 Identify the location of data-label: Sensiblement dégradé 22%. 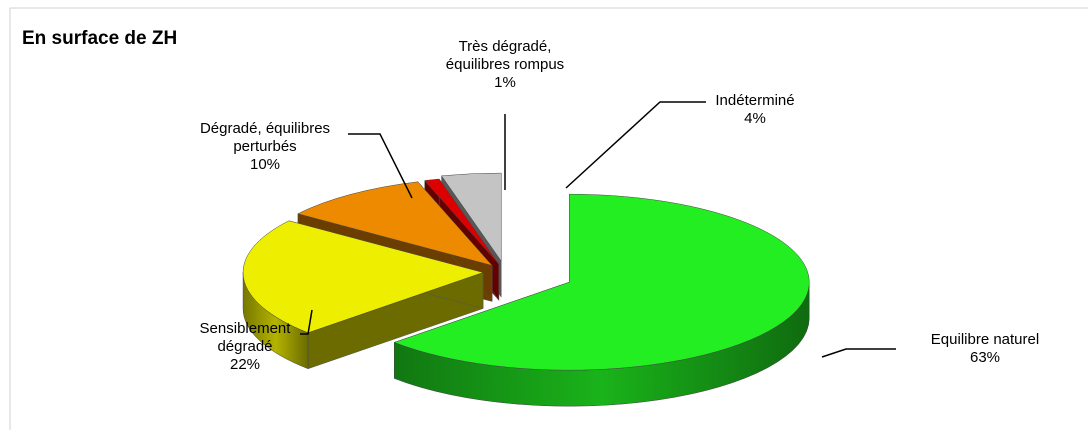
(245, 347).